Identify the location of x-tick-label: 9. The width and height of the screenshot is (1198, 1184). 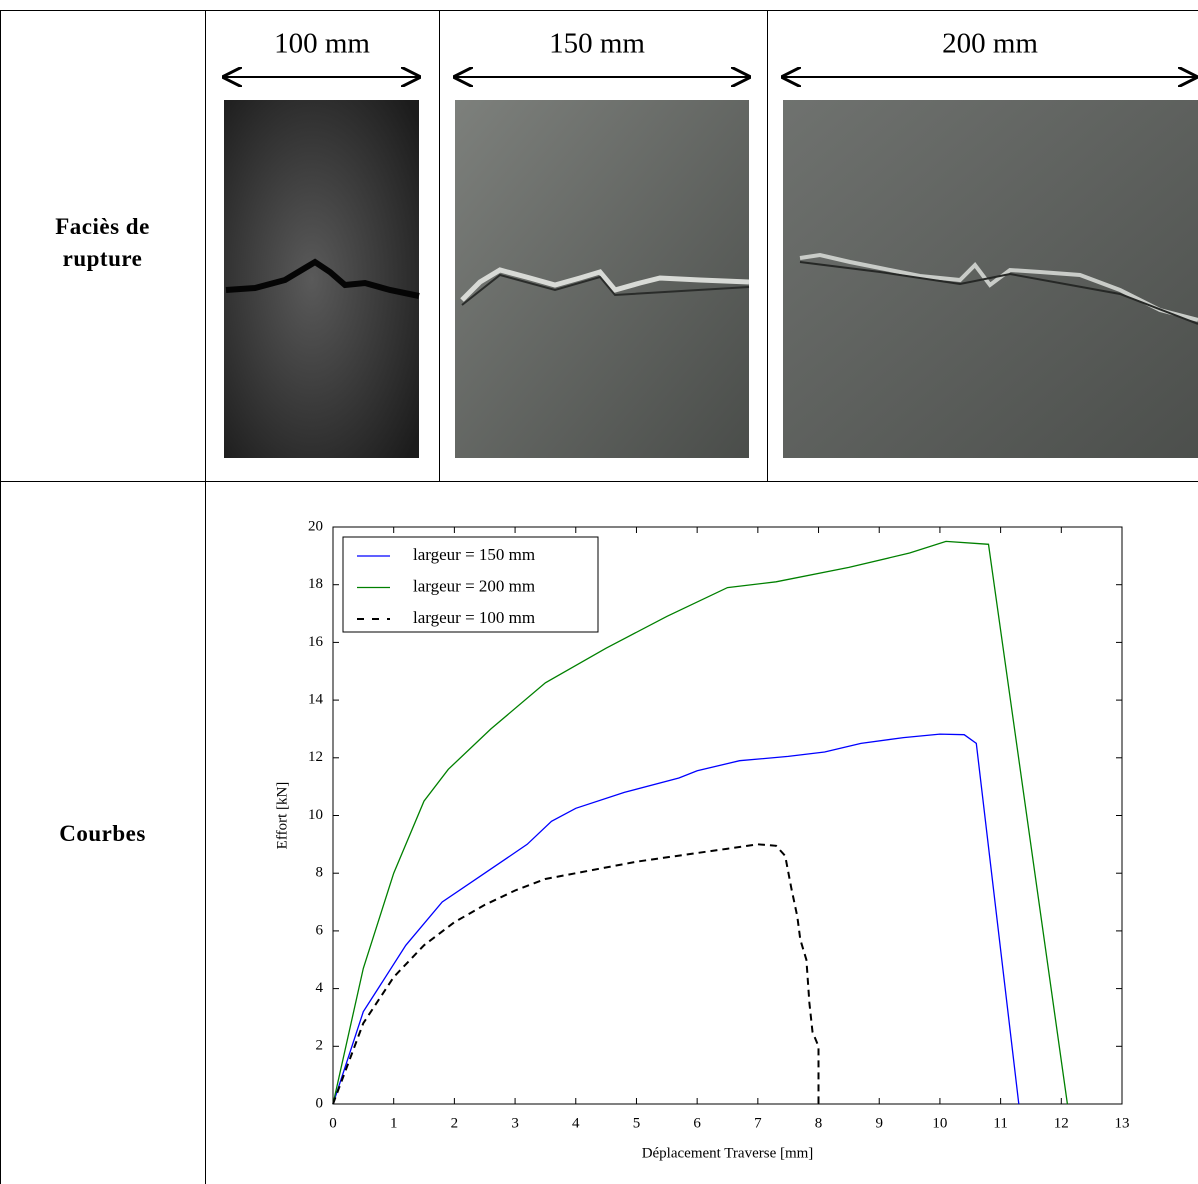
(879, 1123).